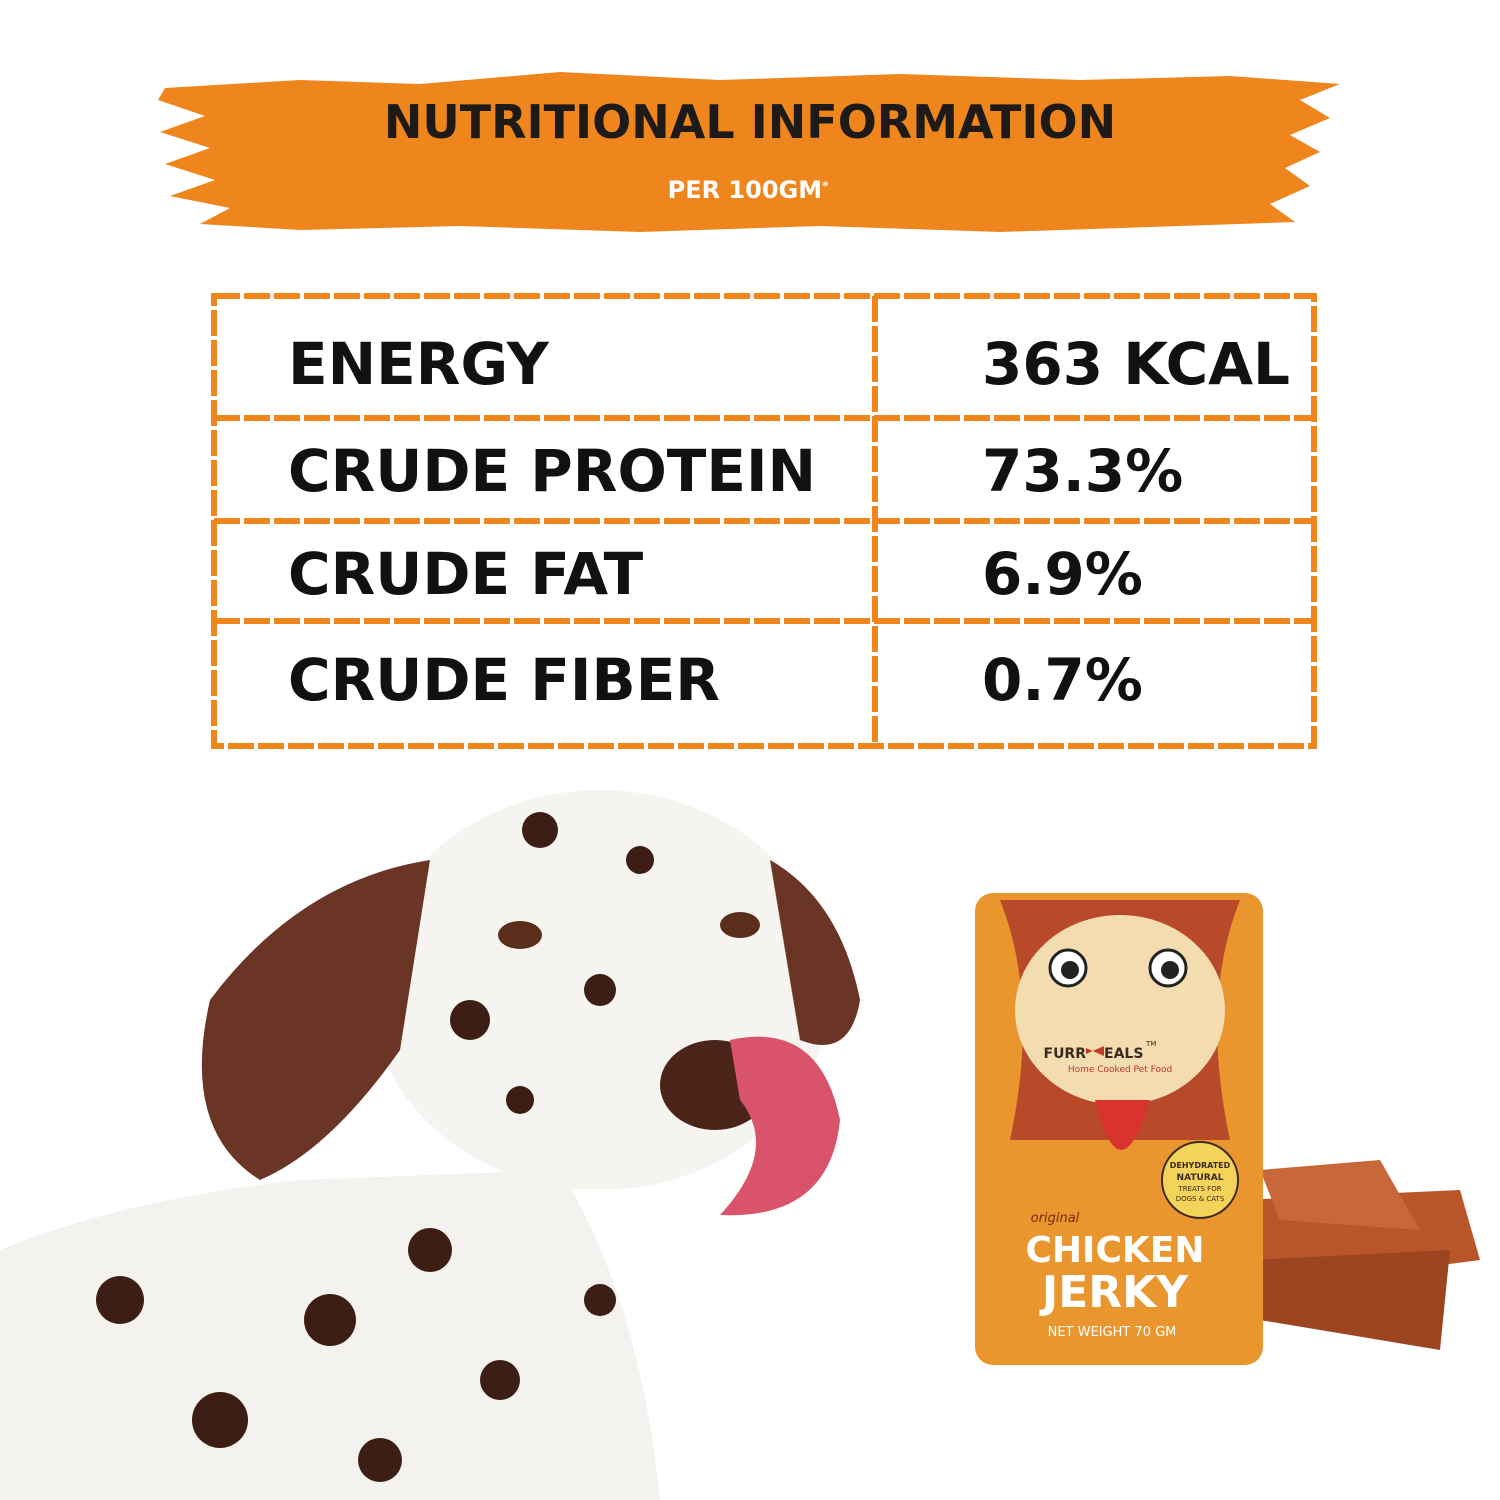 This screenshot has width=1500, height=1500. What do you see at coordinates (750, 122) in the screenshot?
I see `title: NUTRITIONAL INFORMATION` at bounding box center [750, 122].